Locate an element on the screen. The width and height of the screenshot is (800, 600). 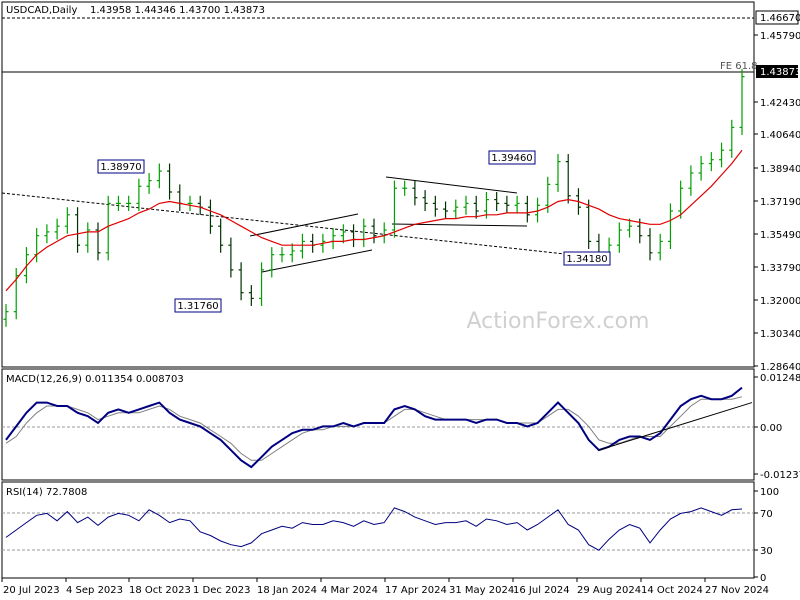
time-tick: 14 Oct 2024 is located at coordinates (671, 587).